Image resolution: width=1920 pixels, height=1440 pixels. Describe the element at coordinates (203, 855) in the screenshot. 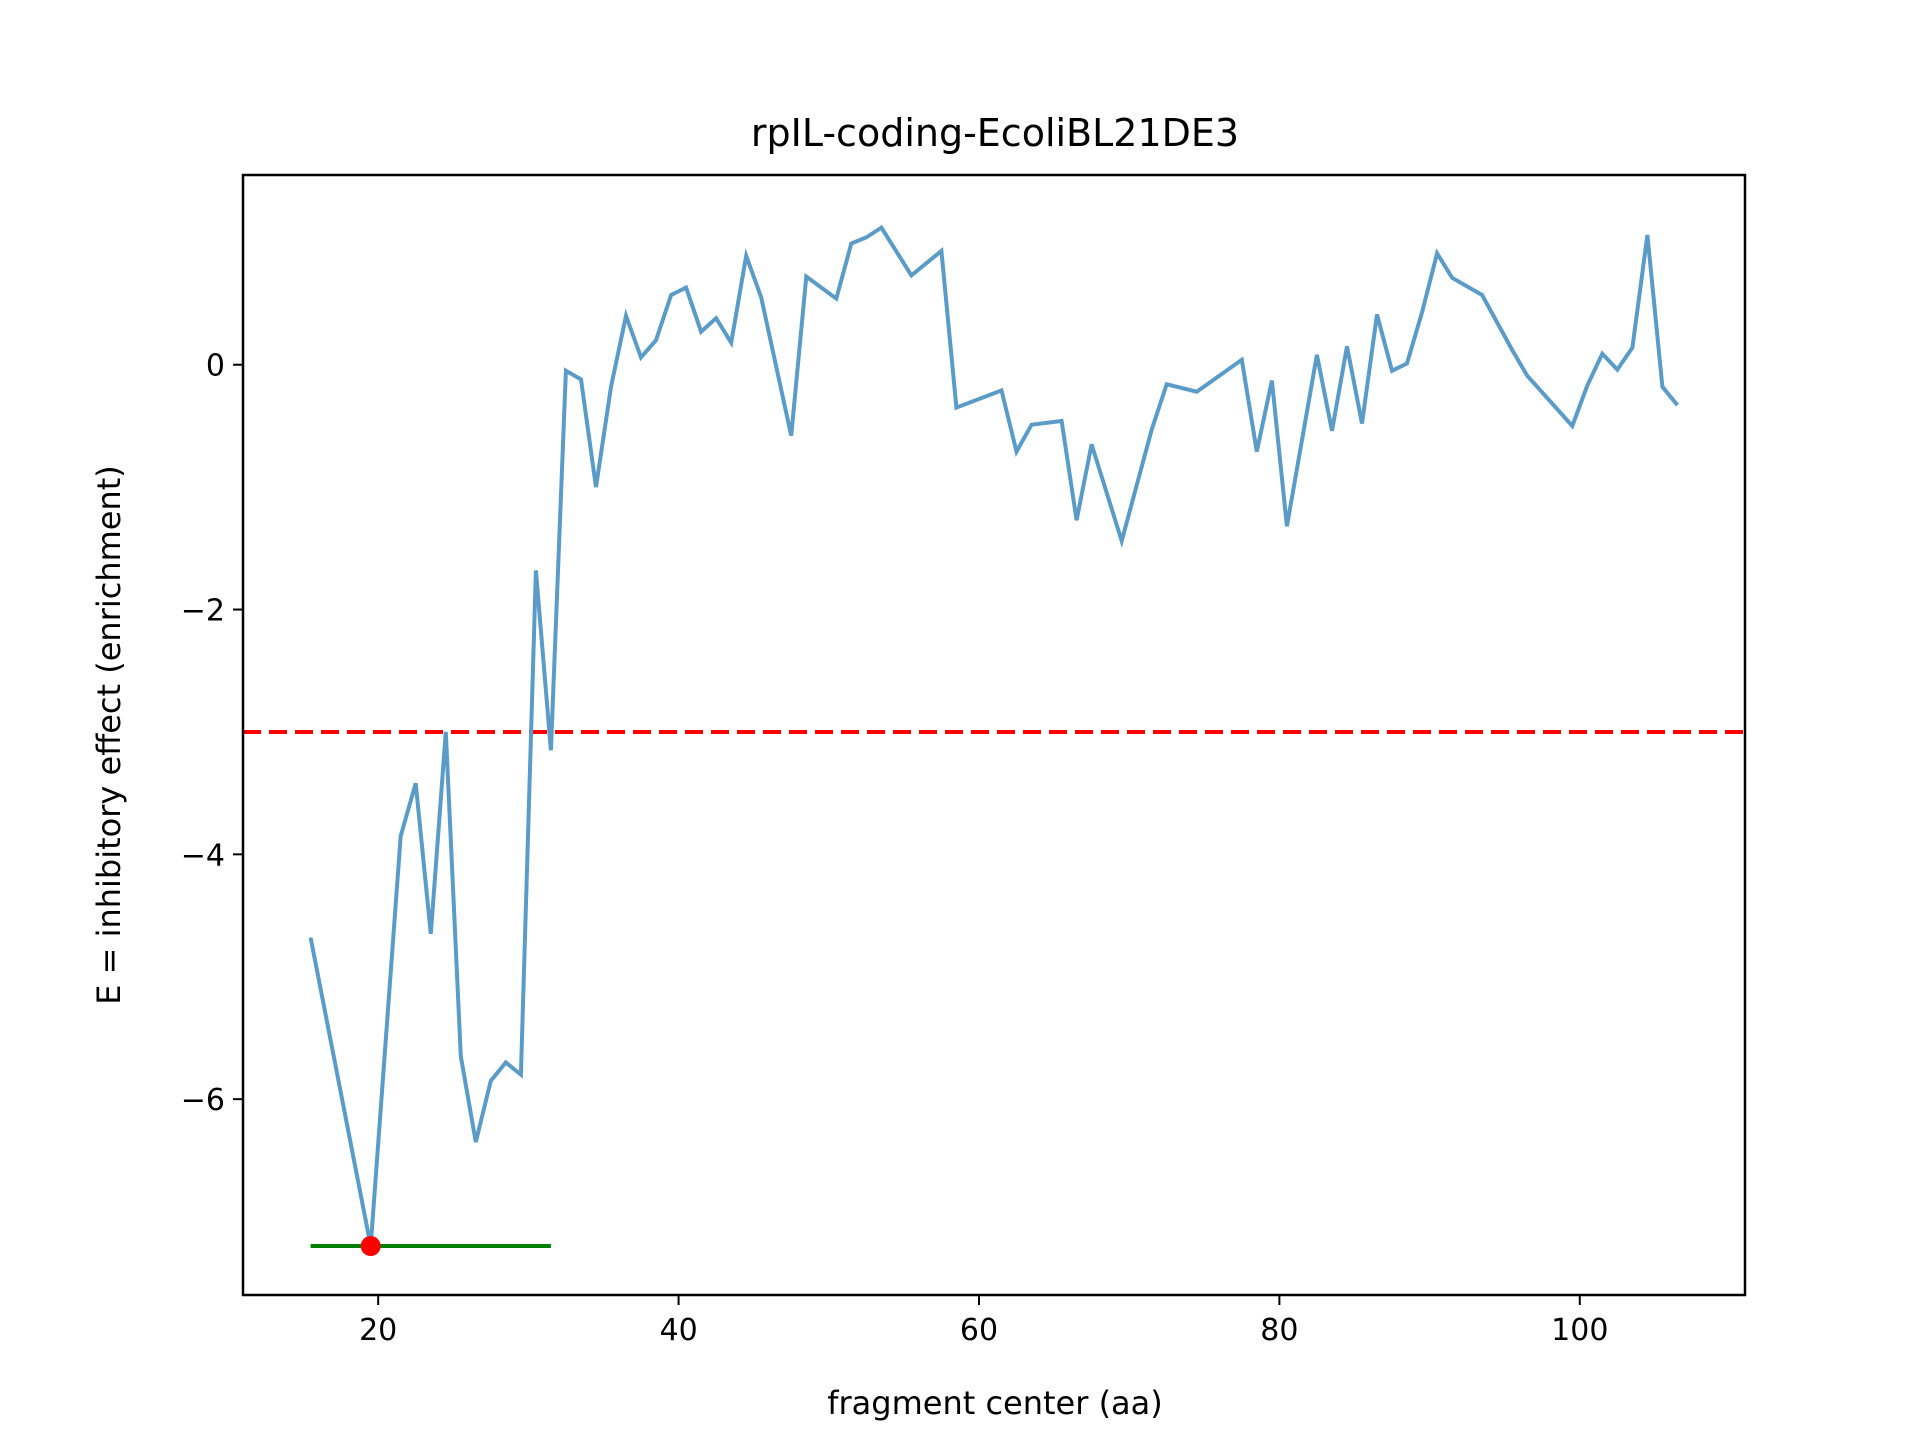

I see `y-tick-label: −4` at that location.